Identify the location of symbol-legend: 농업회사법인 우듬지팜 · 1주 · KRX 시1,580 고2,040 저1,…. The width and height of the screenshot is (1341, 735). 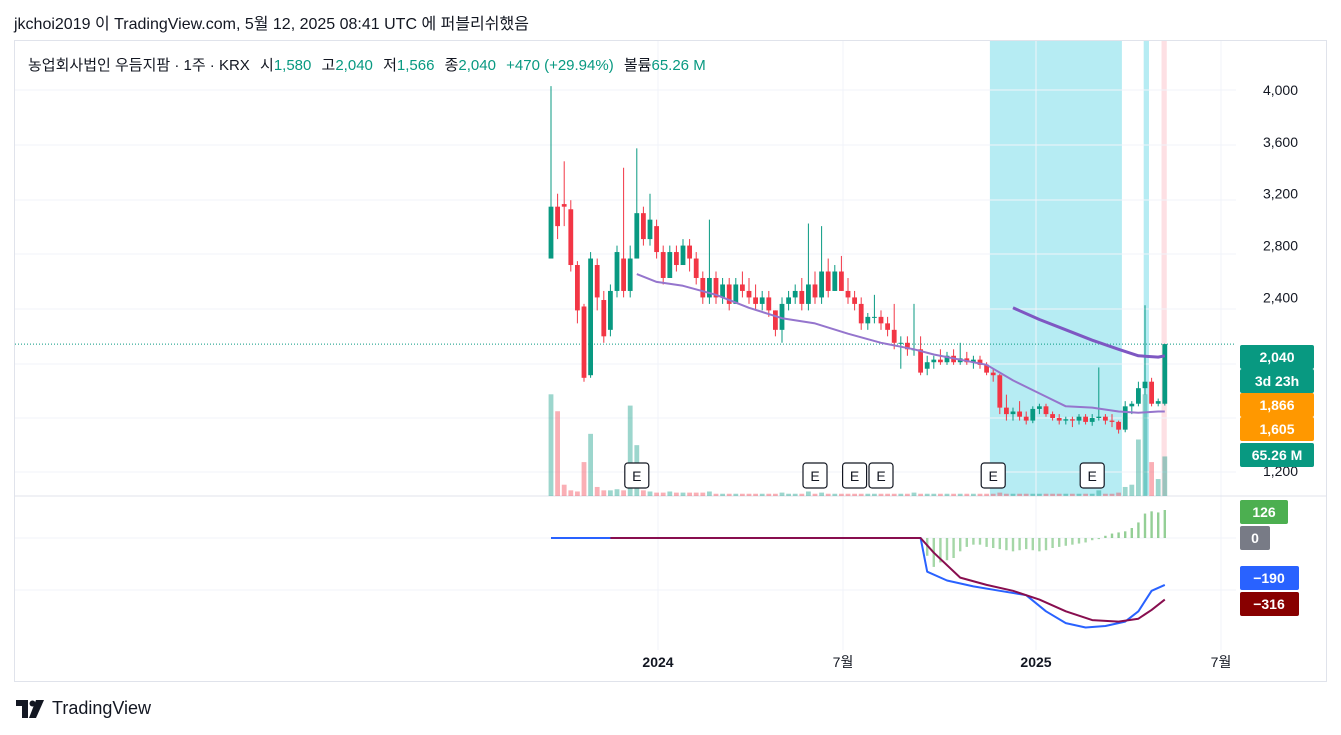
(367, 64).